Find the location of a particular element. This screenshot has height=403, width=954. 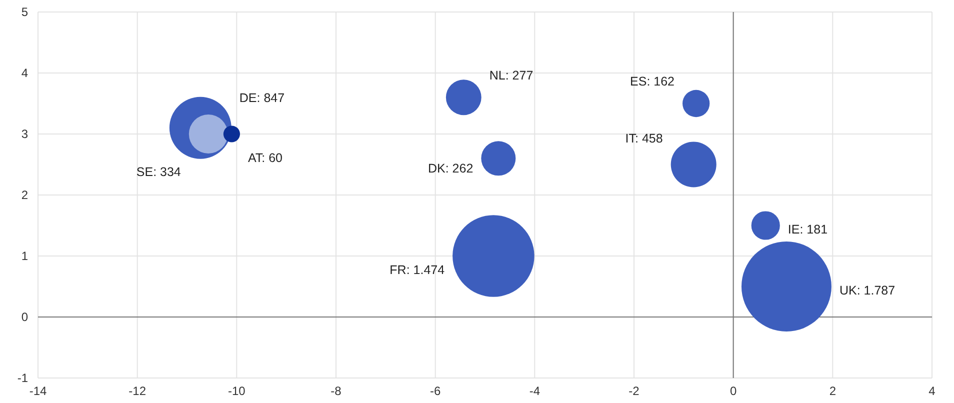

annotation: FR: 1.474 is located at coordinates (417, 270).